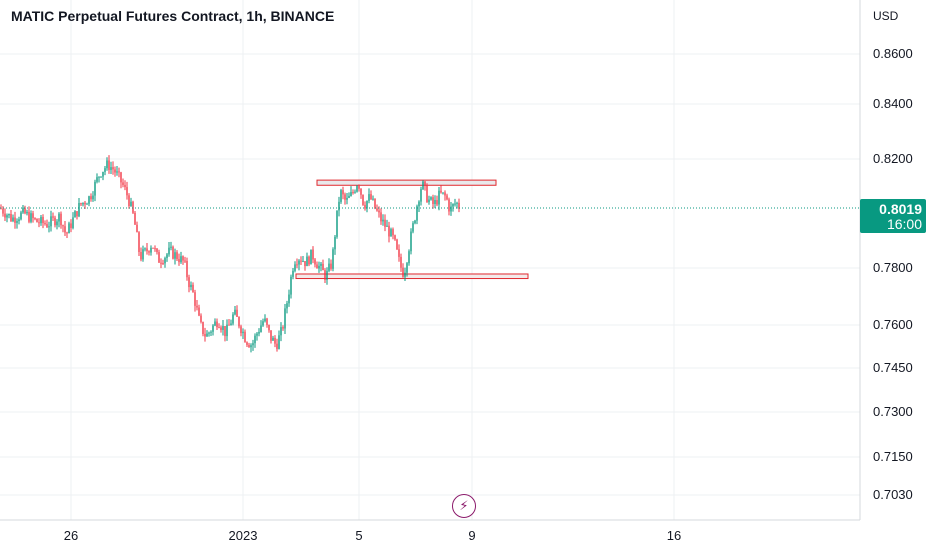 This screenshot has height=555, width=932. I want to click on time-axis: 26 2023 5 9 16, so click(372, 535).